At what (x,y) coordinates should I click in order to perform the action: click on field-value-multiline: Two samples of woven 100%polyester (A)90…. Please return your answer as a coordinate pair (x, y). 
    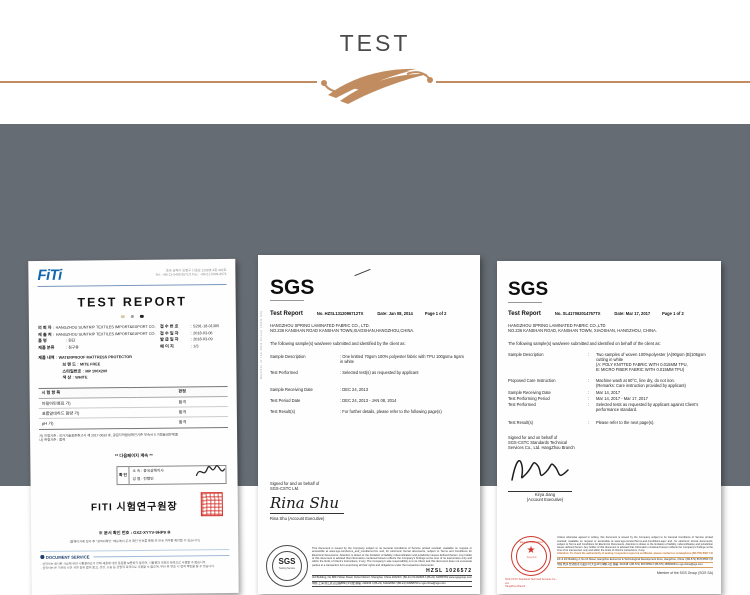
    Looking at the image, I should click on (651, 361).